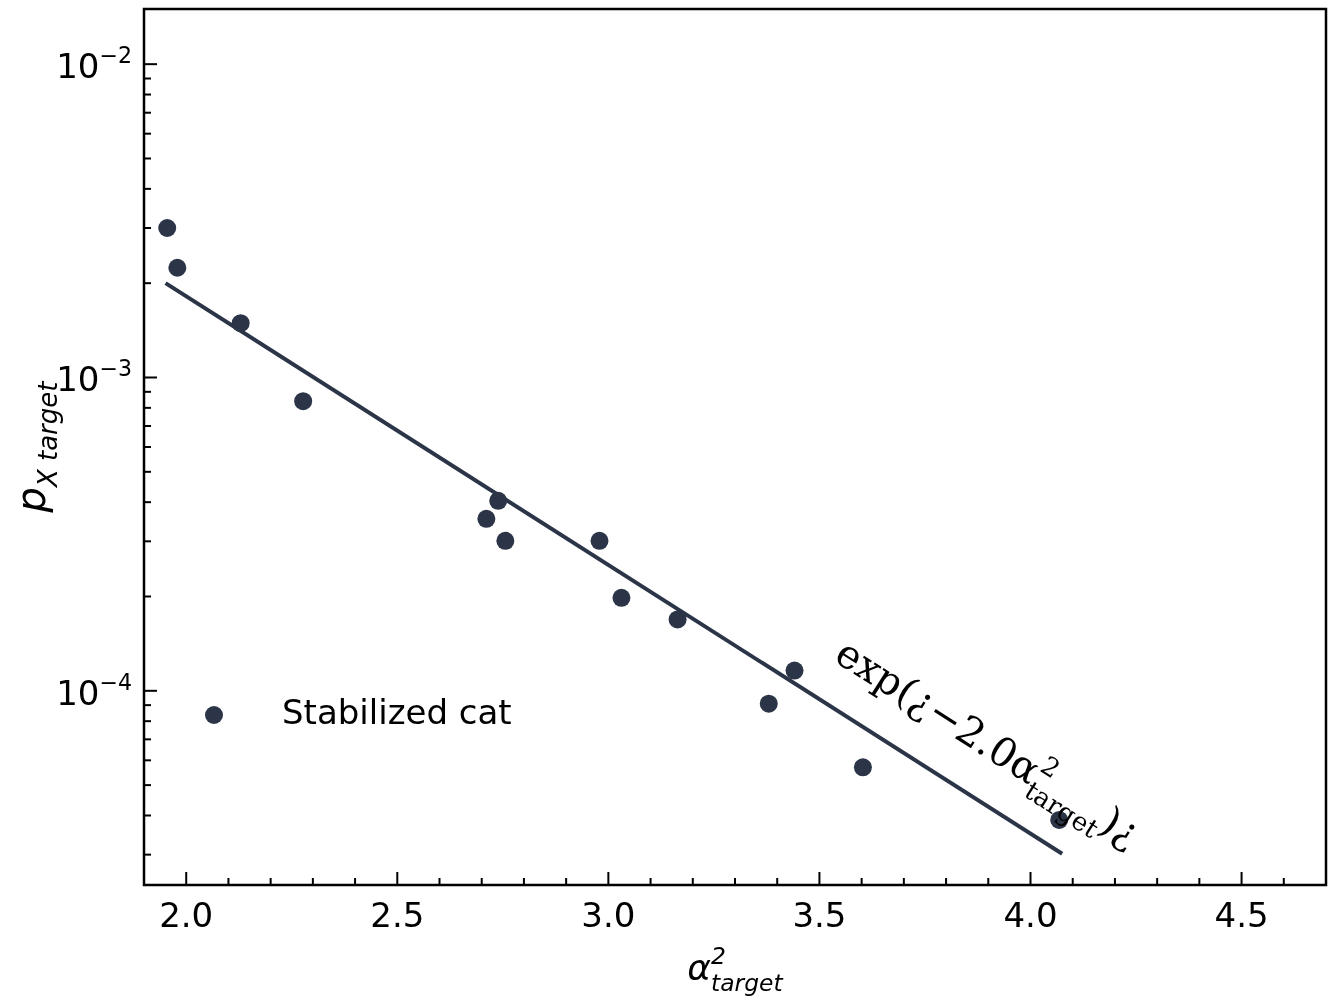  What do you see at coordinates (819, 915) in the screenshot?
I see `x-tick-label: 3.5` at bounding box center [819, 915].